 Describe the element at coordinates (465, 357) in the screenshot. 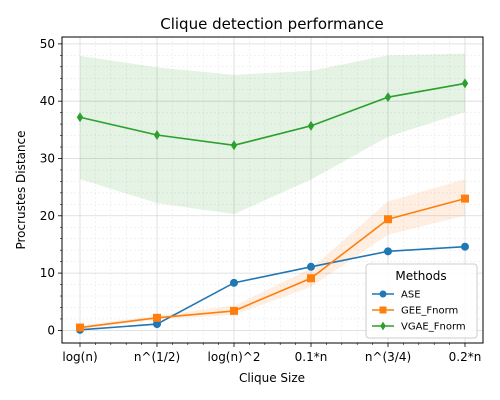

I see `x-tick-label: 0.2*n` at that location.